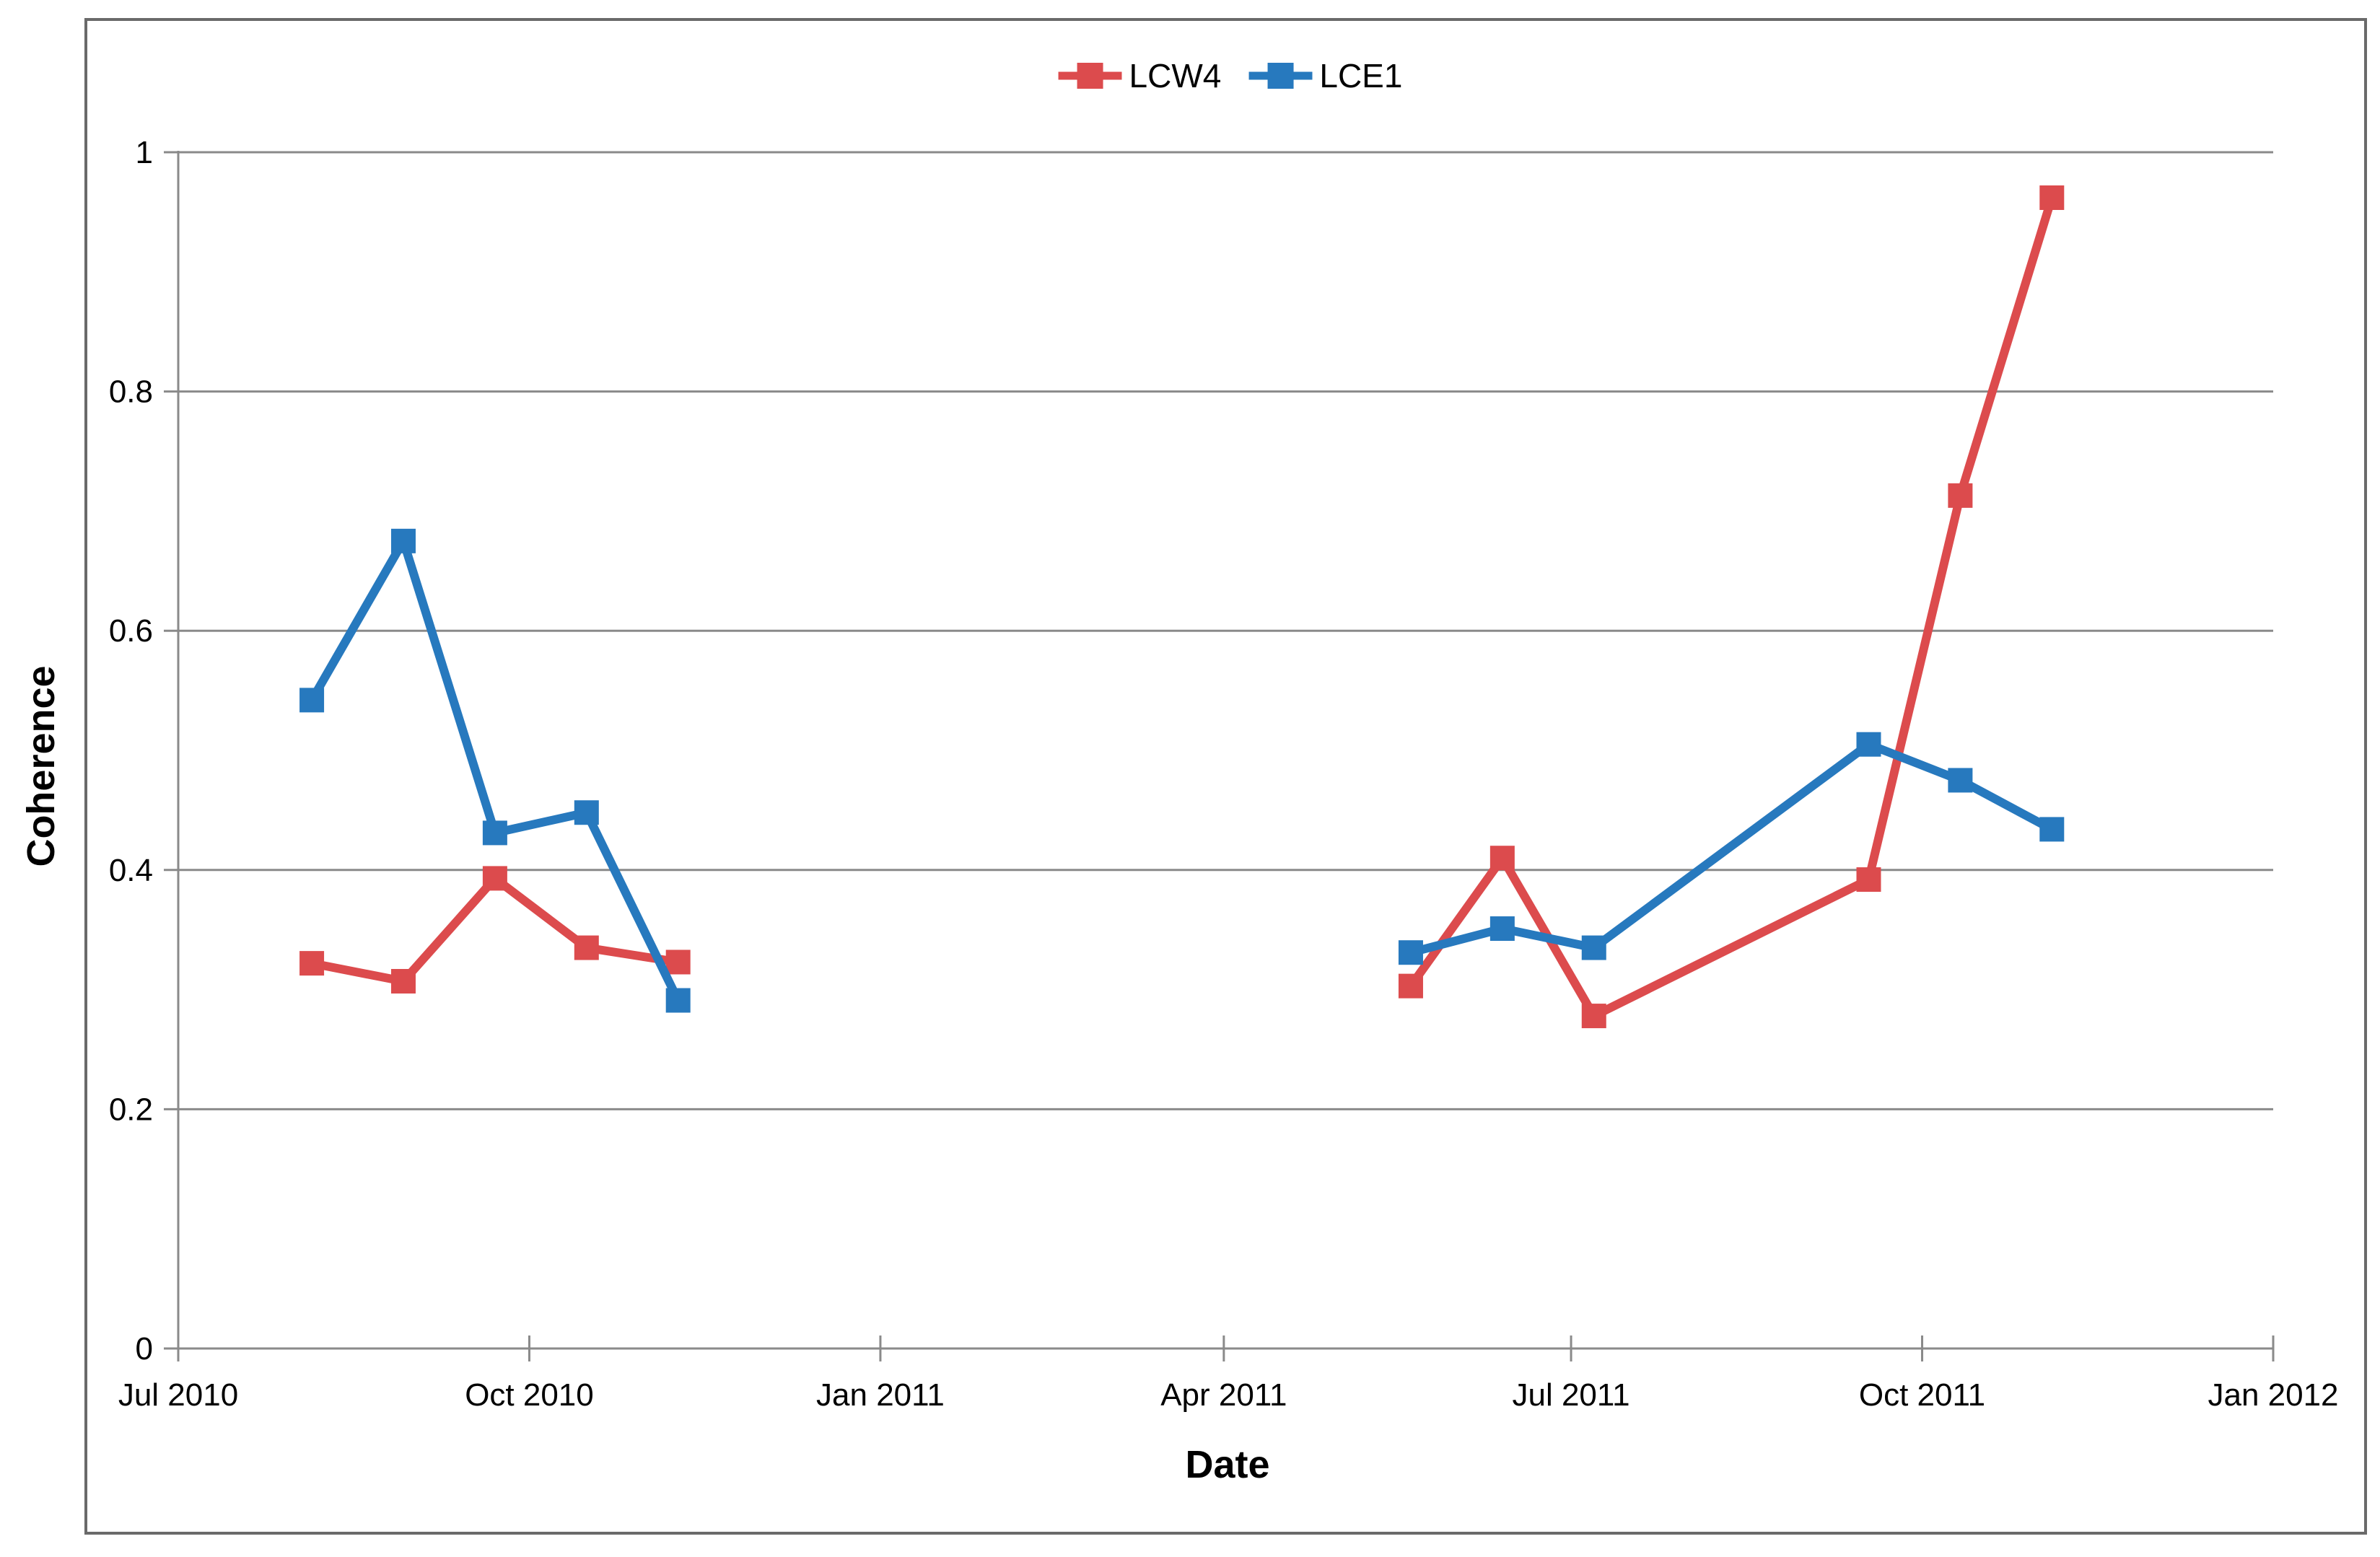 The height and width of the screenshot is (1557, 2380). Describe the element at coordinates (1361, 76) in the screenshot. I see `legend-label-lce1: LCE1` at that location.